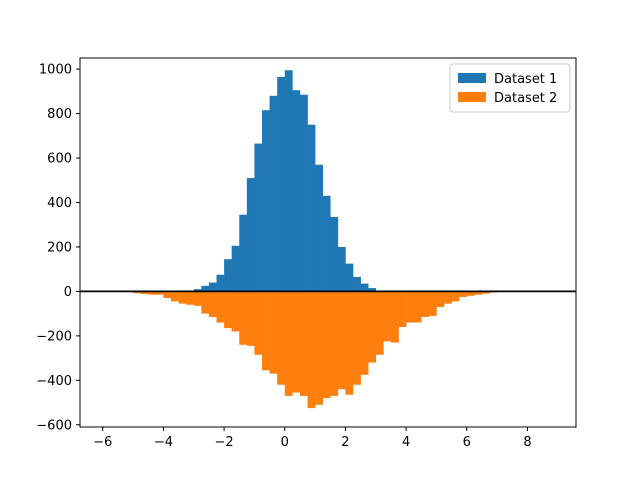  I want to click on y-tick-label: 600, so click(59, 159).